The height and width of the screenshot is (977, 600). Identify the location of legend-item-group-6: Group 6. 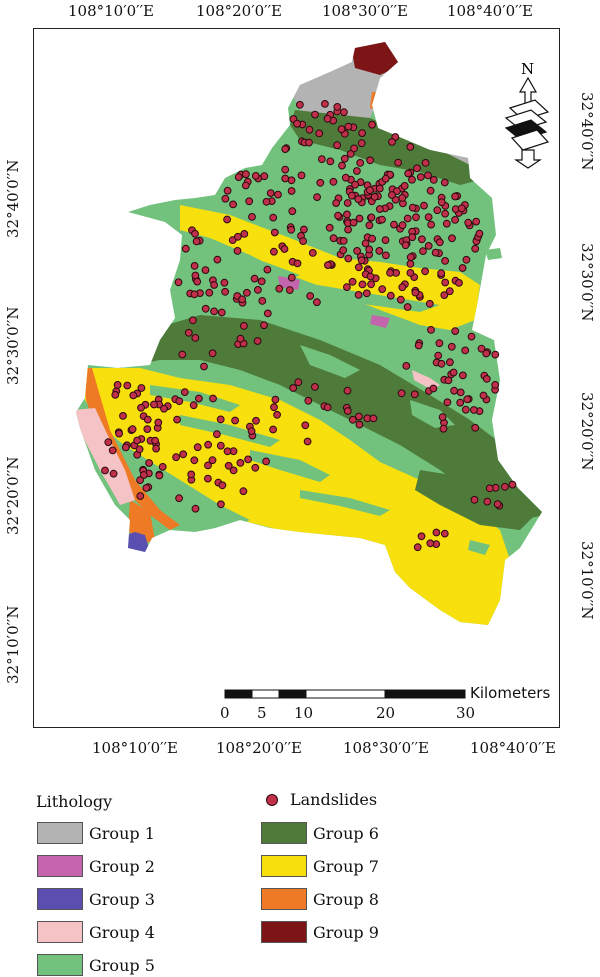
(320, 833).